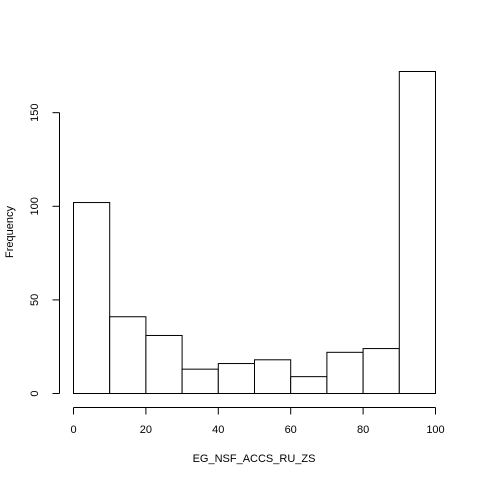 This screenshot has width=480, height=480. I want to click on y-tick-label: 50, so click(35, 300).